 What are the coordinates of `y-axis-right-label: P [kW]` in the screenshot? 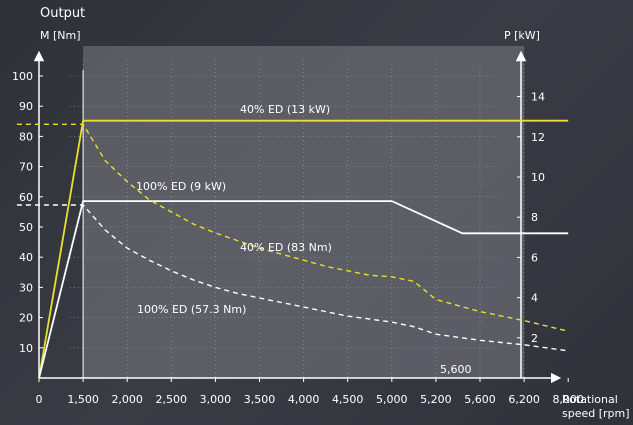 It's located at (522, 35).